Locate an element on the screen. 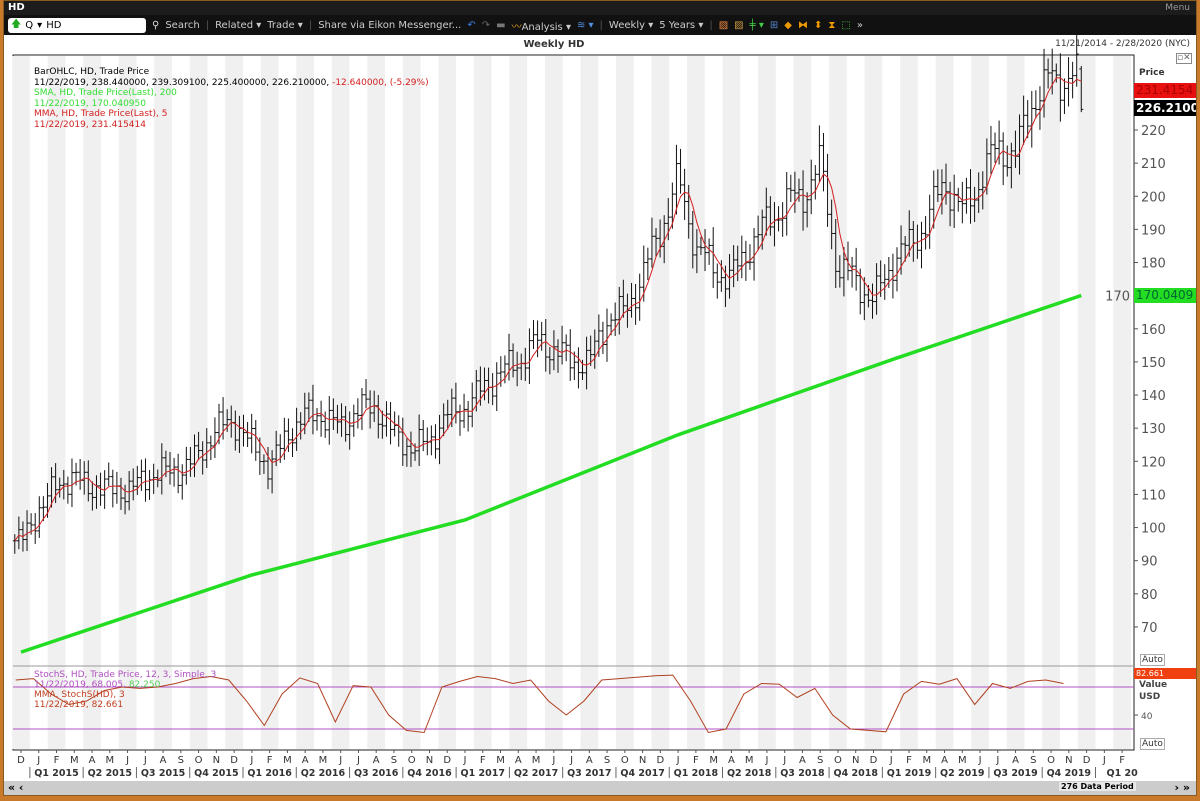  crosshair-icon: ╪ ▾ is located at coordinates (756, 25).